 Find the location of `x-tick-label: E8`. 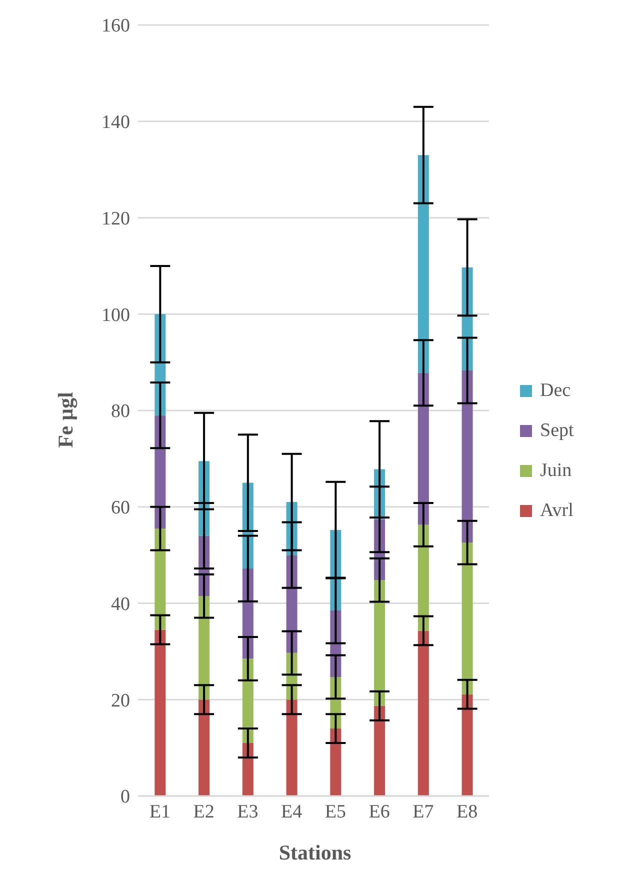

x-tick-label: E8 is located at coordinates (467, 811).